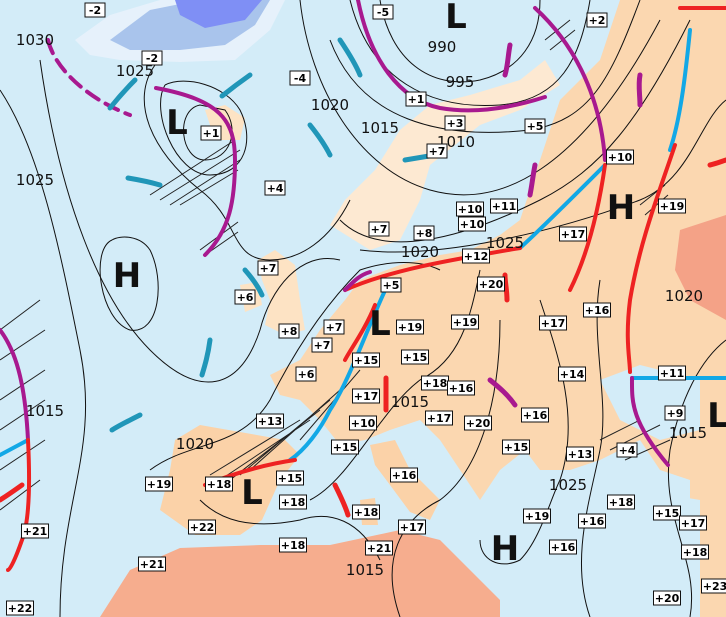  What do you see at coordinates (196, 171) in the screenshot?
I see `occluded-front-iceland` at bounding box center [196, 171].